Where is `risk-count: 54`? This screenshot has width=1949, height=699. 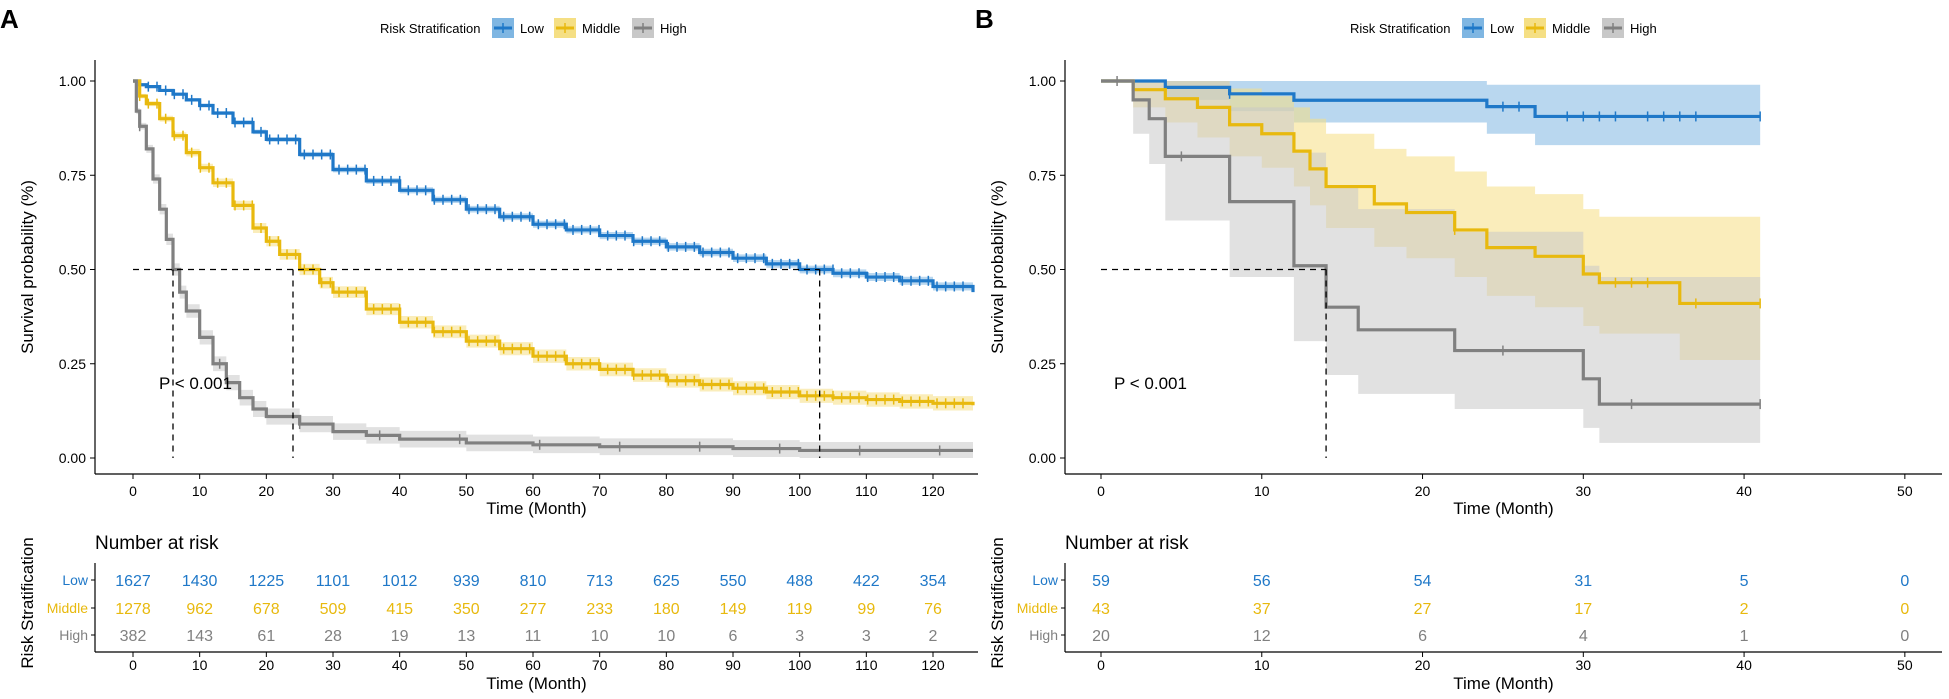
risk-count: 54 is located at coordinates (1423, 581).